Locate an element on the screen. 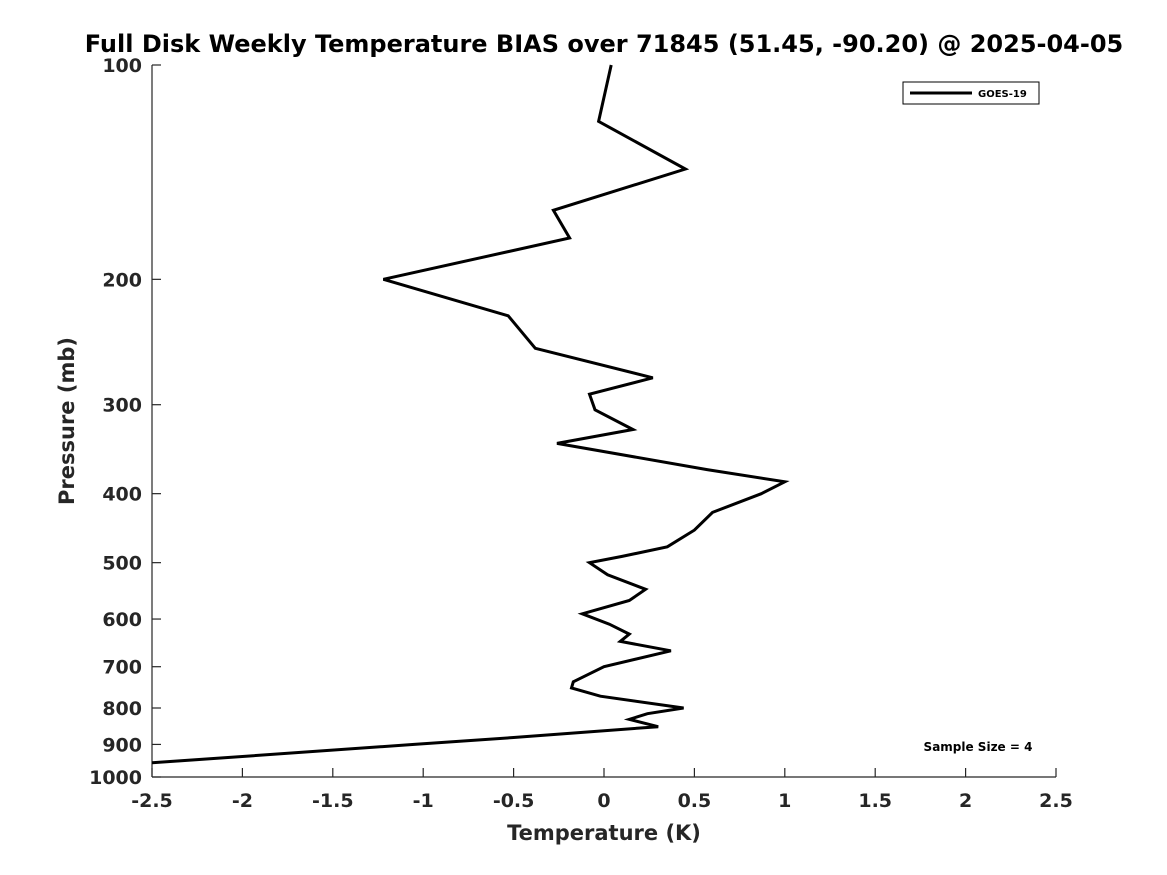 This screenshot has width=1167, height=875. x-tick-label: -1 is located at coordinates (423, 801).